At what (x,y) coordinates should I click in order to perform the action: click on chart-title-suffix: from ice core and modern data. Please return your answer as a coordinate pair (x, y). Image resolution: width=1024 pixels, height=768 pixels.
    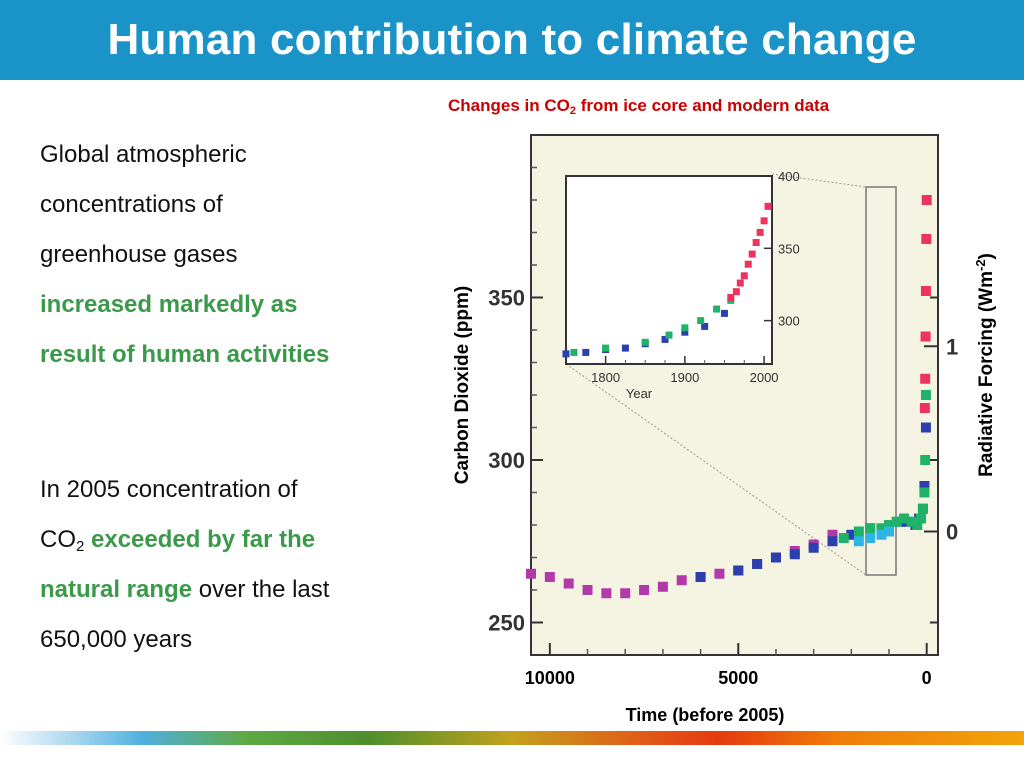
    Looking at the image, I should click on (702, 105).